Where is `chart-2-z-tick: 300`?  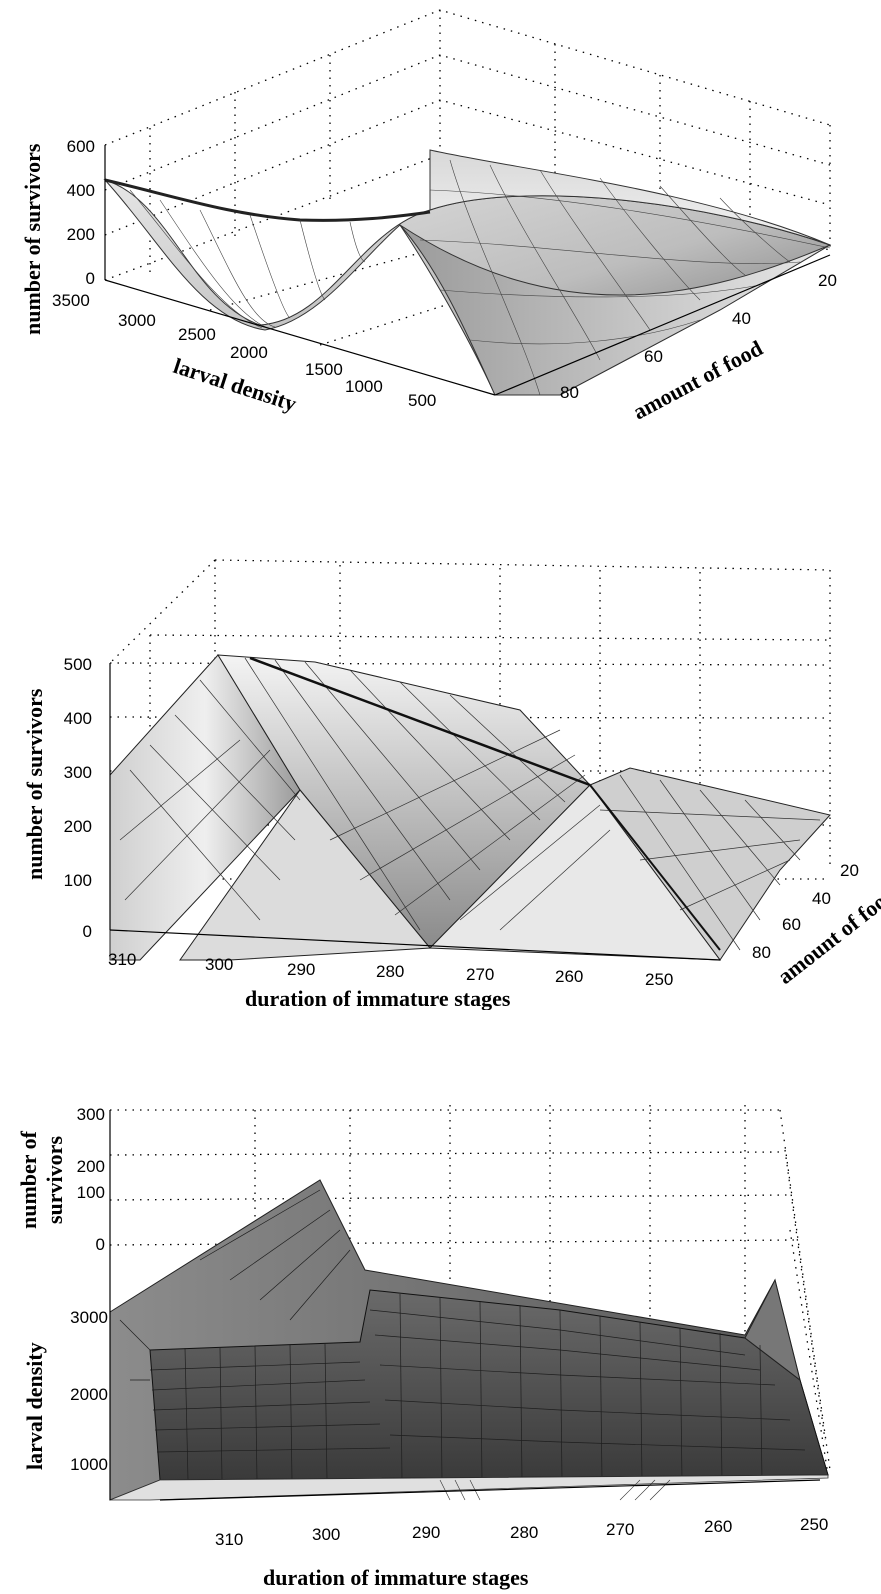
chart-2-z-tick: 300 is located at coordinates (78, 772).